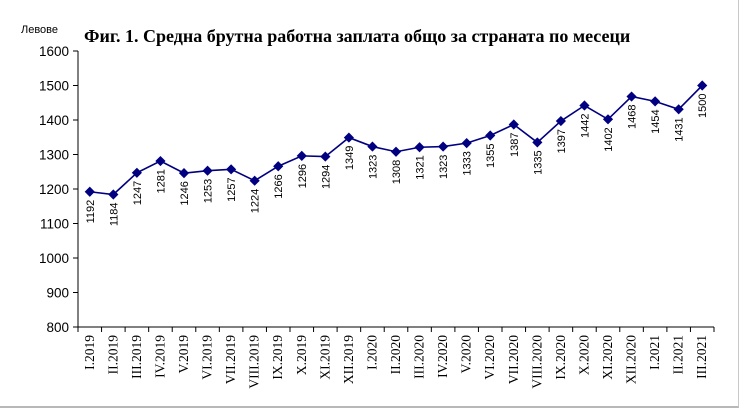 The width and height of the screenshot is (740, 408). Describe the element at coordinates (54, 189) in the screenshot. I see `y-tick-label: 1200` at that location.